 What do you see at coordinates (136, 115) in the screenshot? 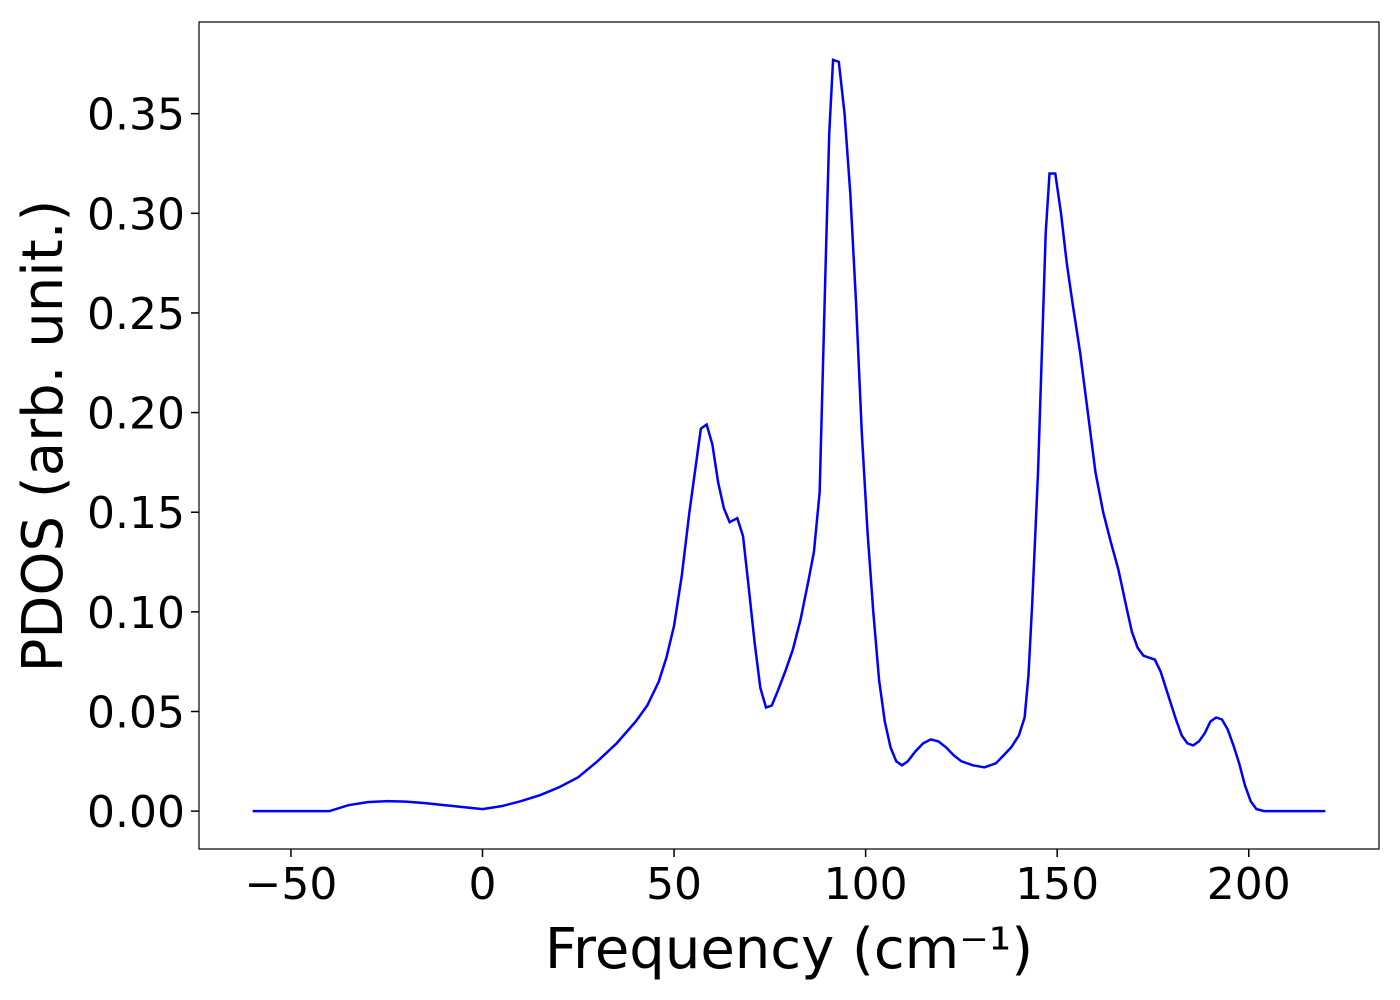
I see `y-tick-label: 0.35` at bounding box center [136, 115].